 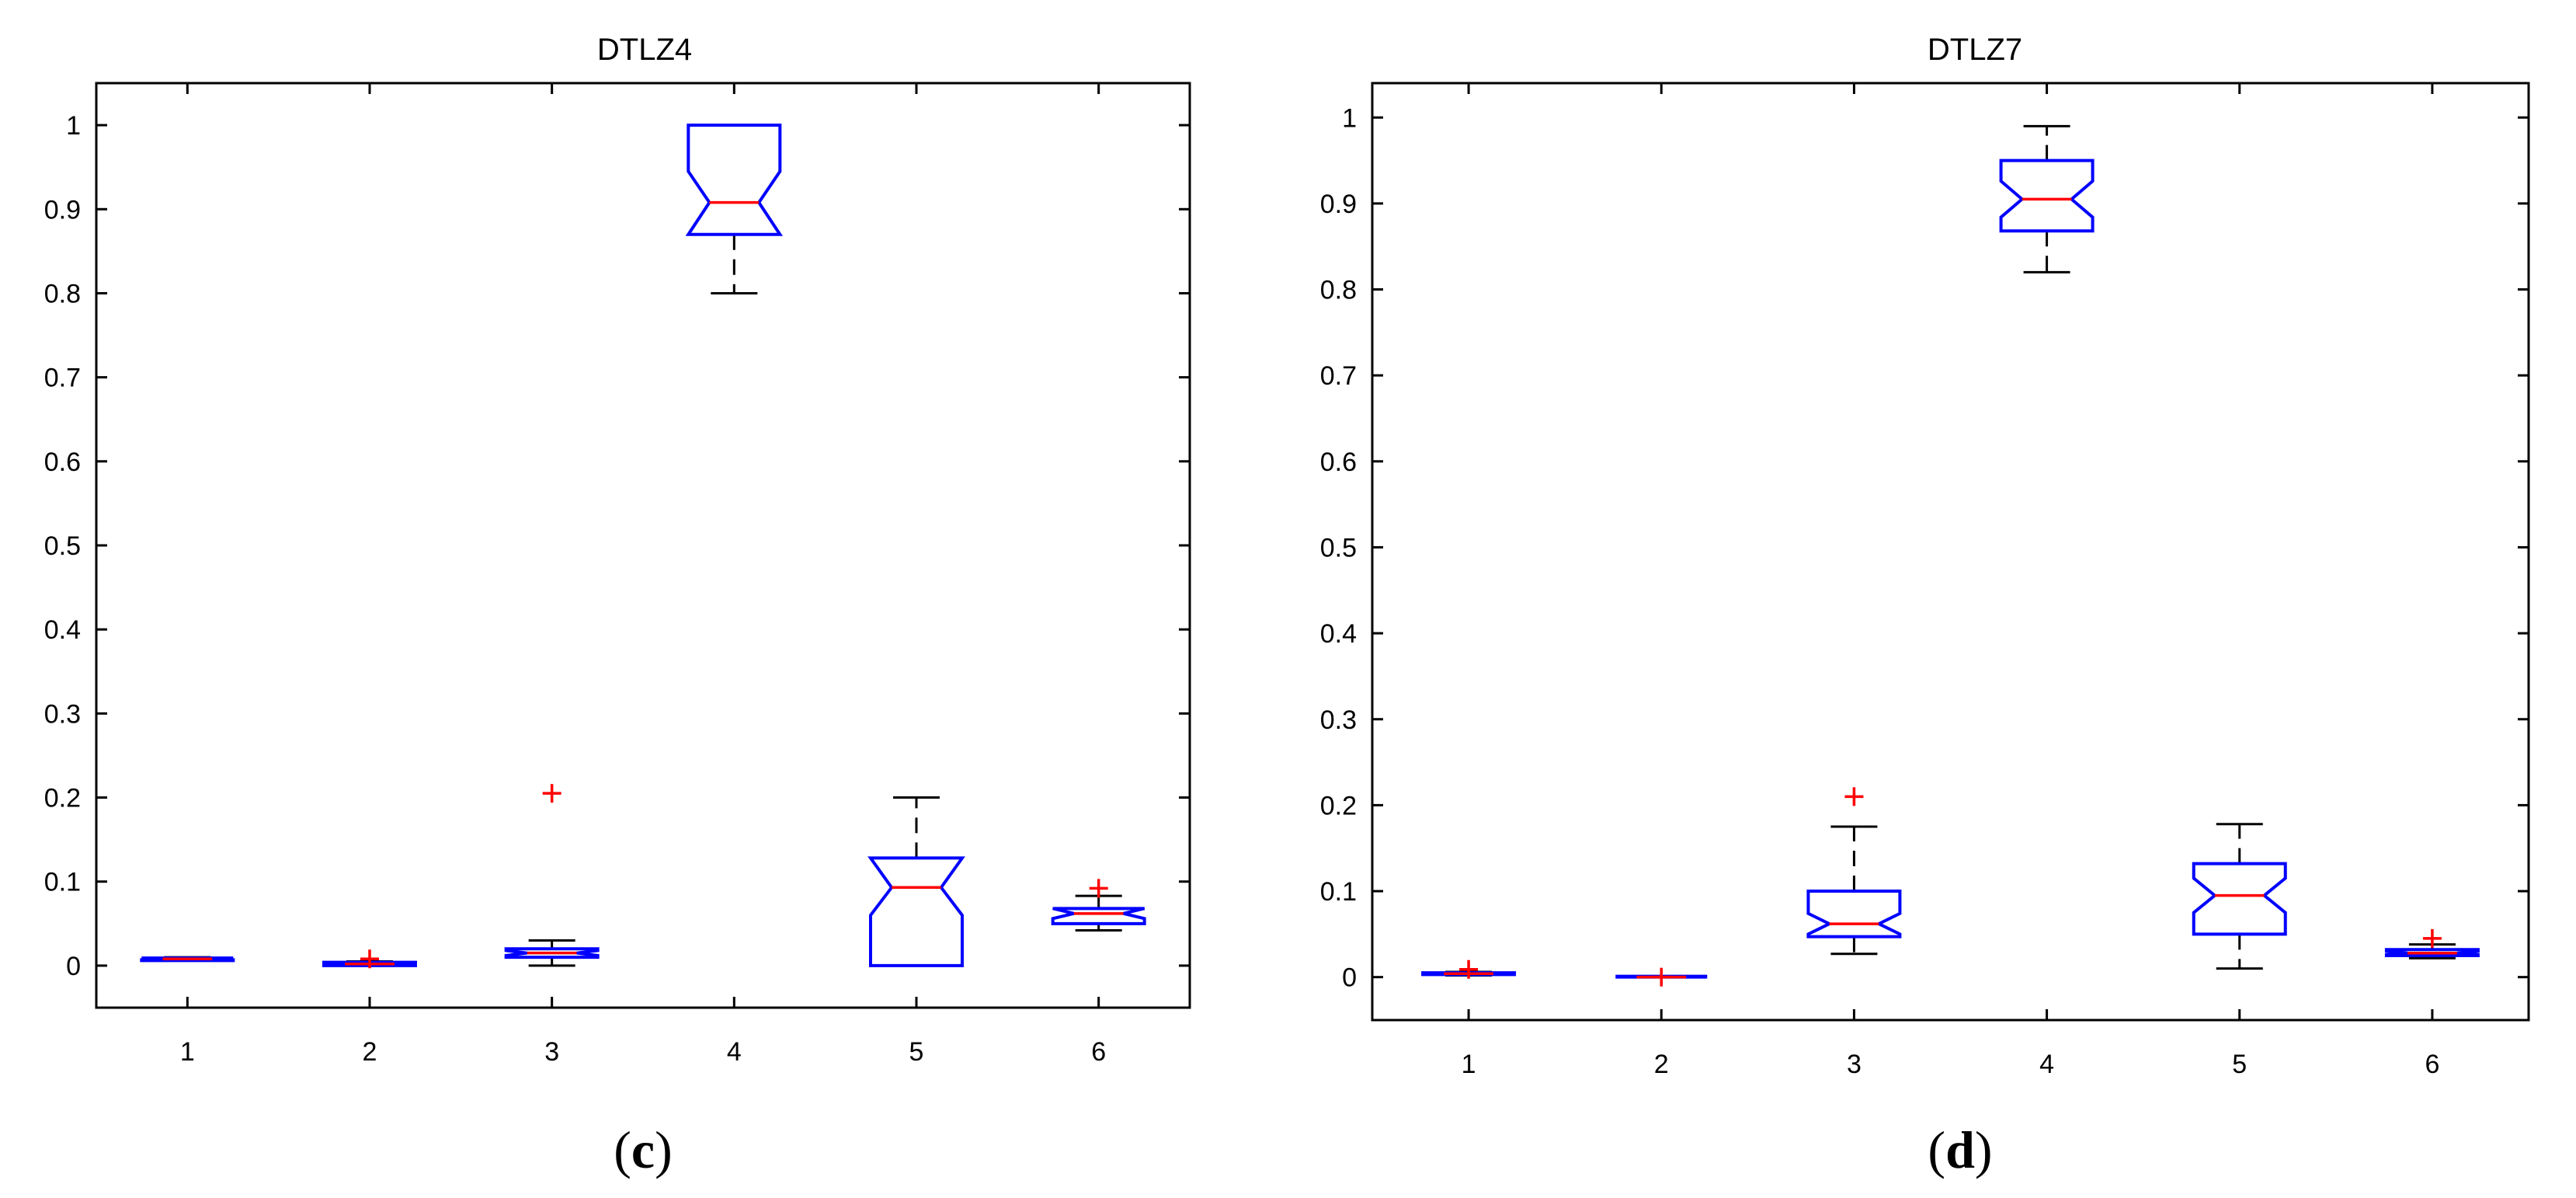 What do you see at coordinates (643, 1149) in the screenshot?
I see `panel-label: (c)` at bounding box center [643, 1149].